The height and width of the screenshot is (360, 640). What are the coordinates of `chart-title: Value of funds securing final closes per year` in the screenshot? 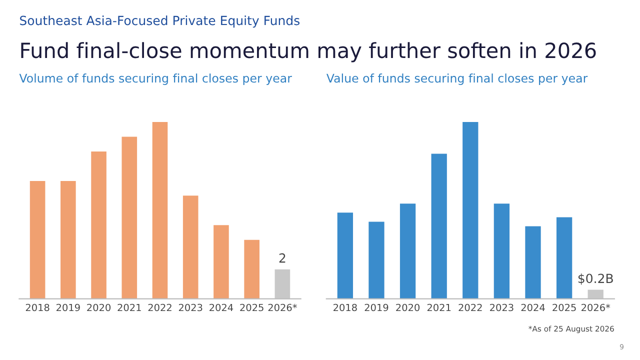 It's located at (457, 79).